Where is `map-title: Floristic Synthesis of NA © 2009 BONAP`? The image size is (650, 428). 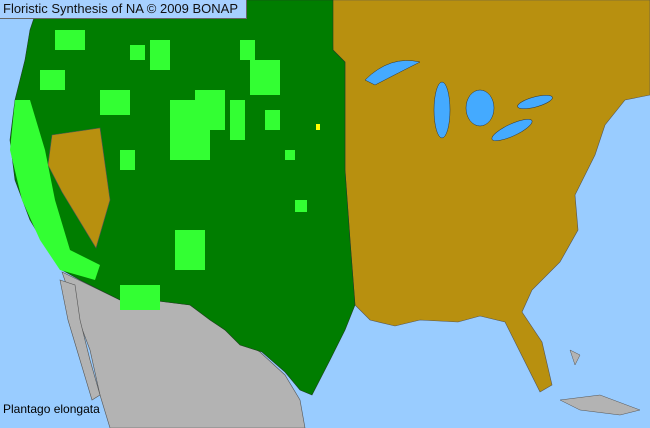 map-title: Floristic Synthesis of NA © 2009 BONAP is located at coordinates (124, 9).